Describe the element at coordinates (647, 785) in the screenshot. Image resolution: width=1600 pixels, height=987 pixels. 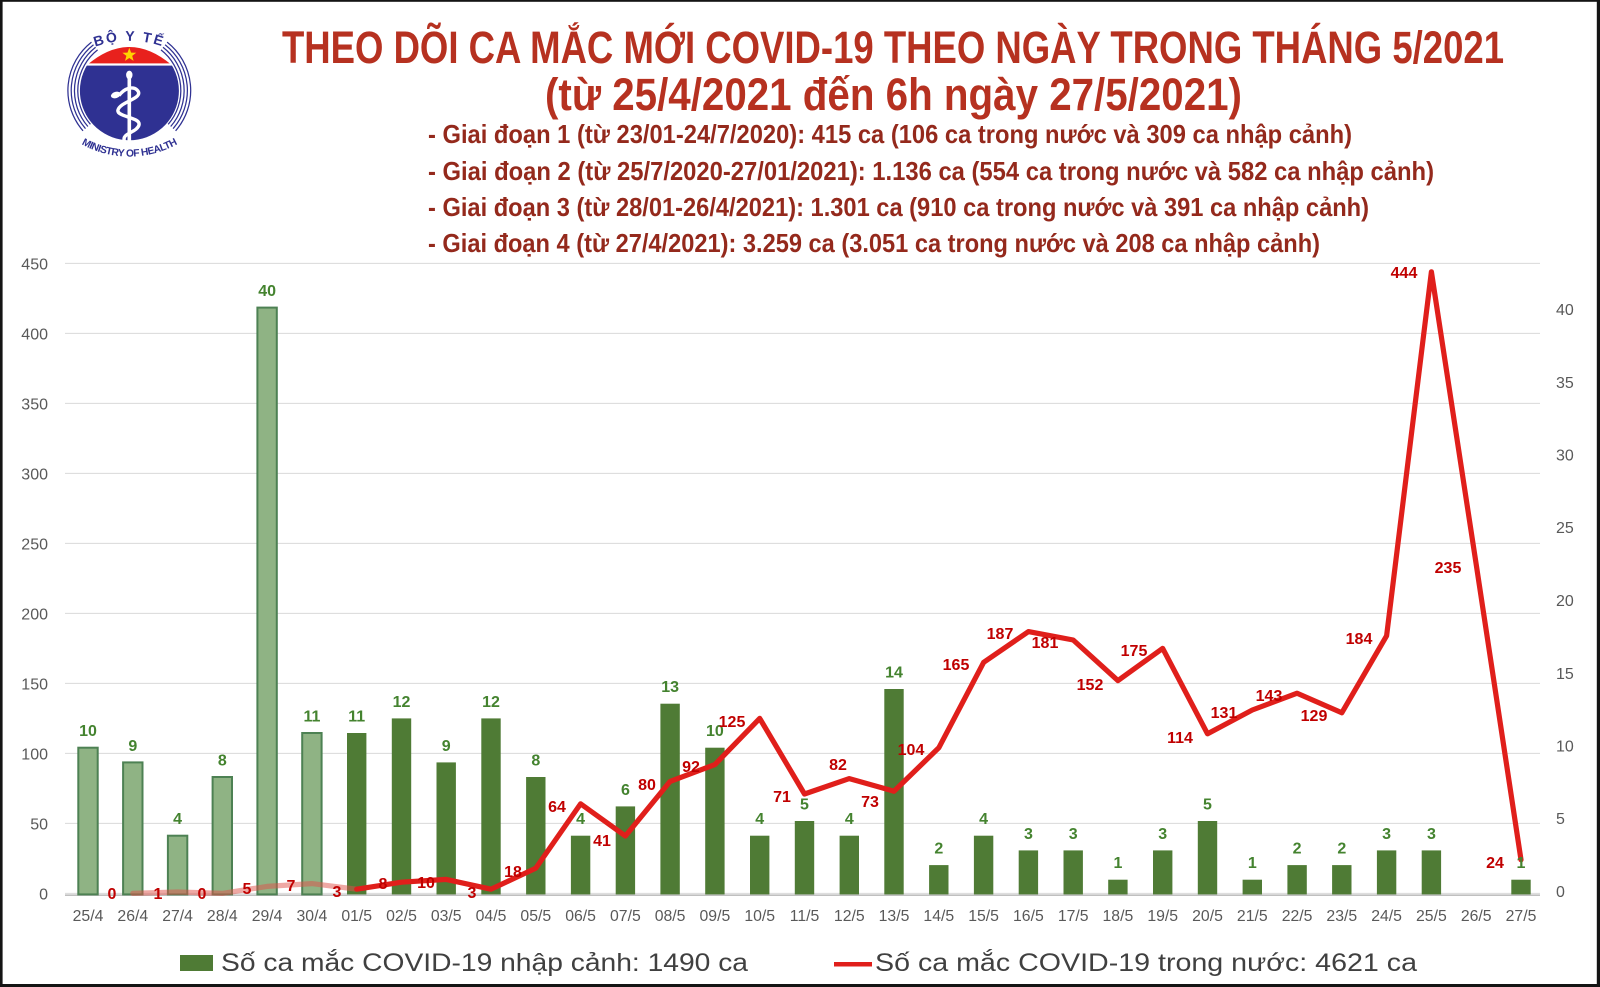
I see `svg-text: 80` at that location.